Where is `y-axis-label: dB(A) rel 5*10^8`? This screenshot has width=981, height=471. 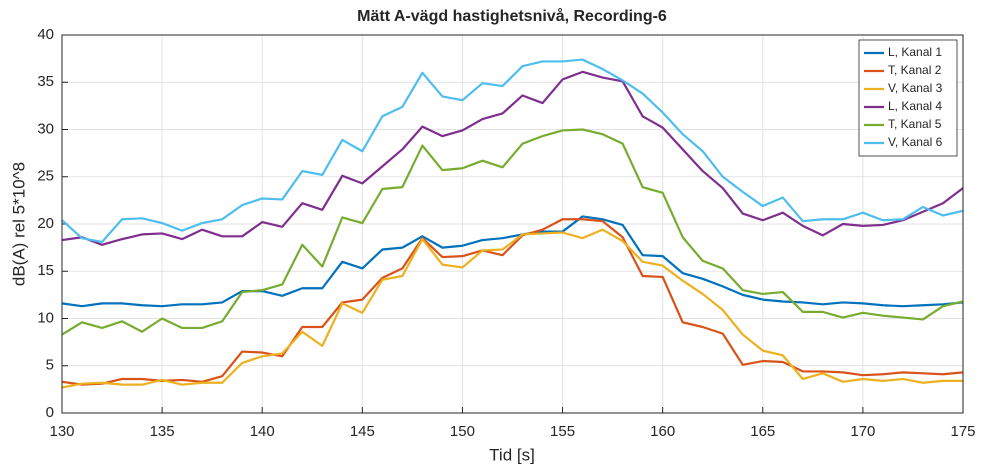 y-axis-label: dB(A) rel 5*10^8 is located at coordinates (18, 224).